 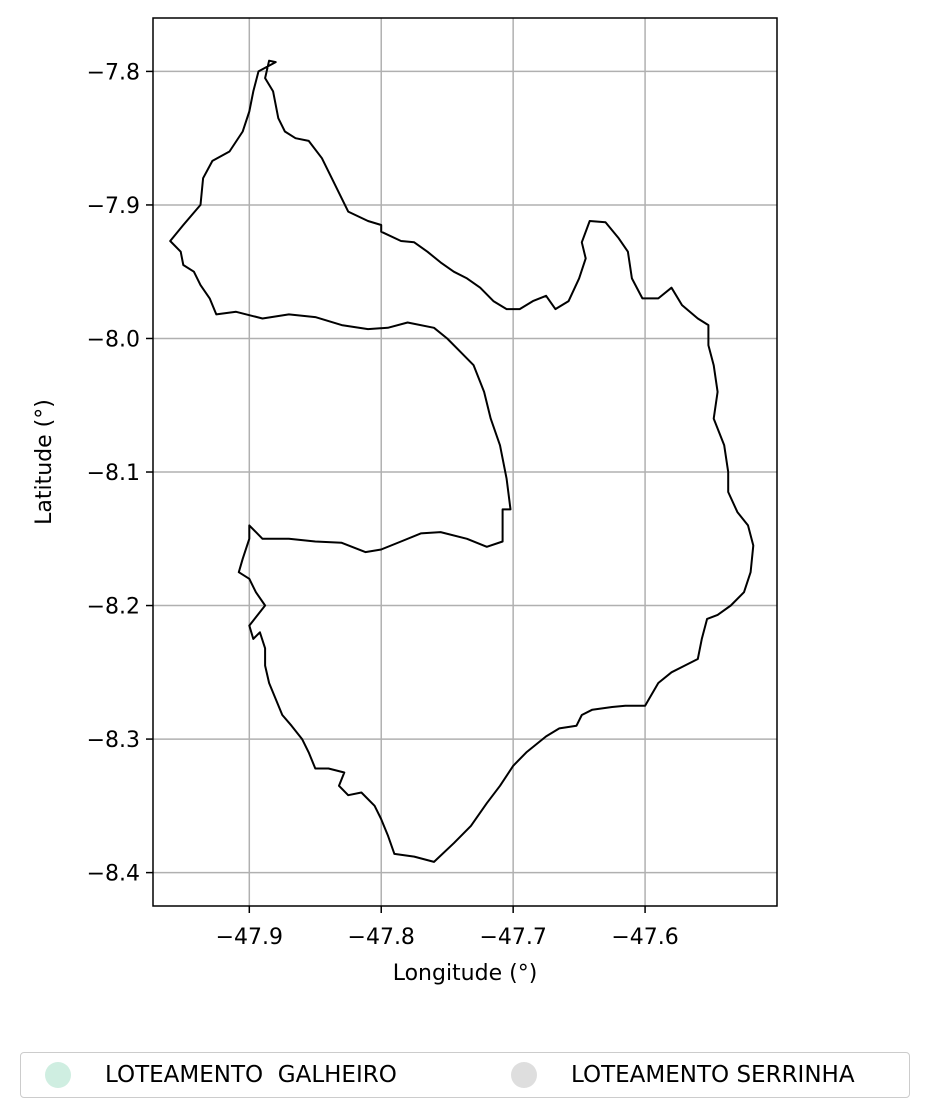 I want to click on y-tick-label: −8.0, so click(x=113, y=339).